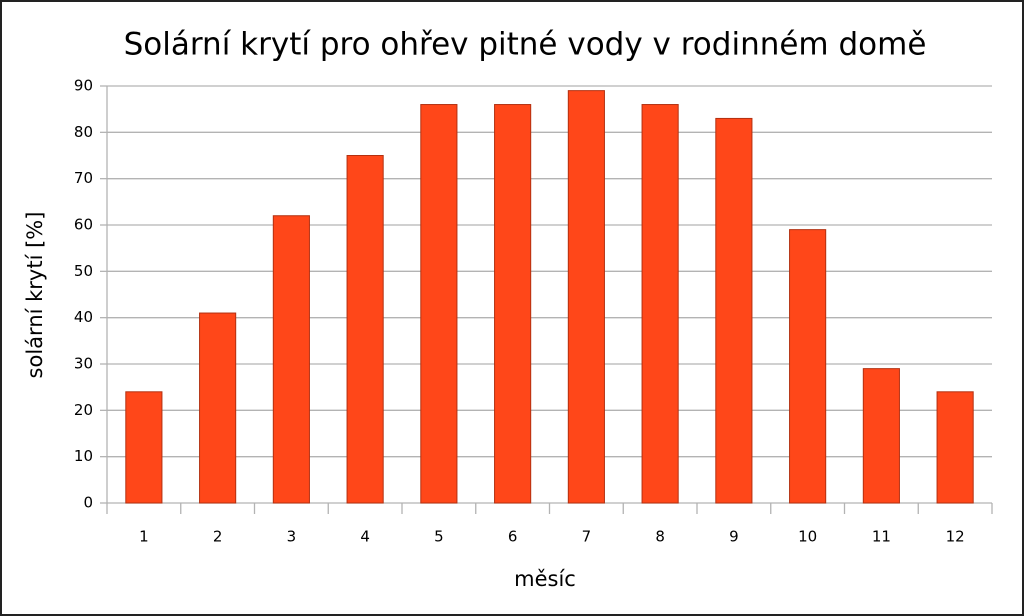 The height and width of the screenshot is (616, 1024). I want to click on x-axis-title: měsíc, so click(545, 579).